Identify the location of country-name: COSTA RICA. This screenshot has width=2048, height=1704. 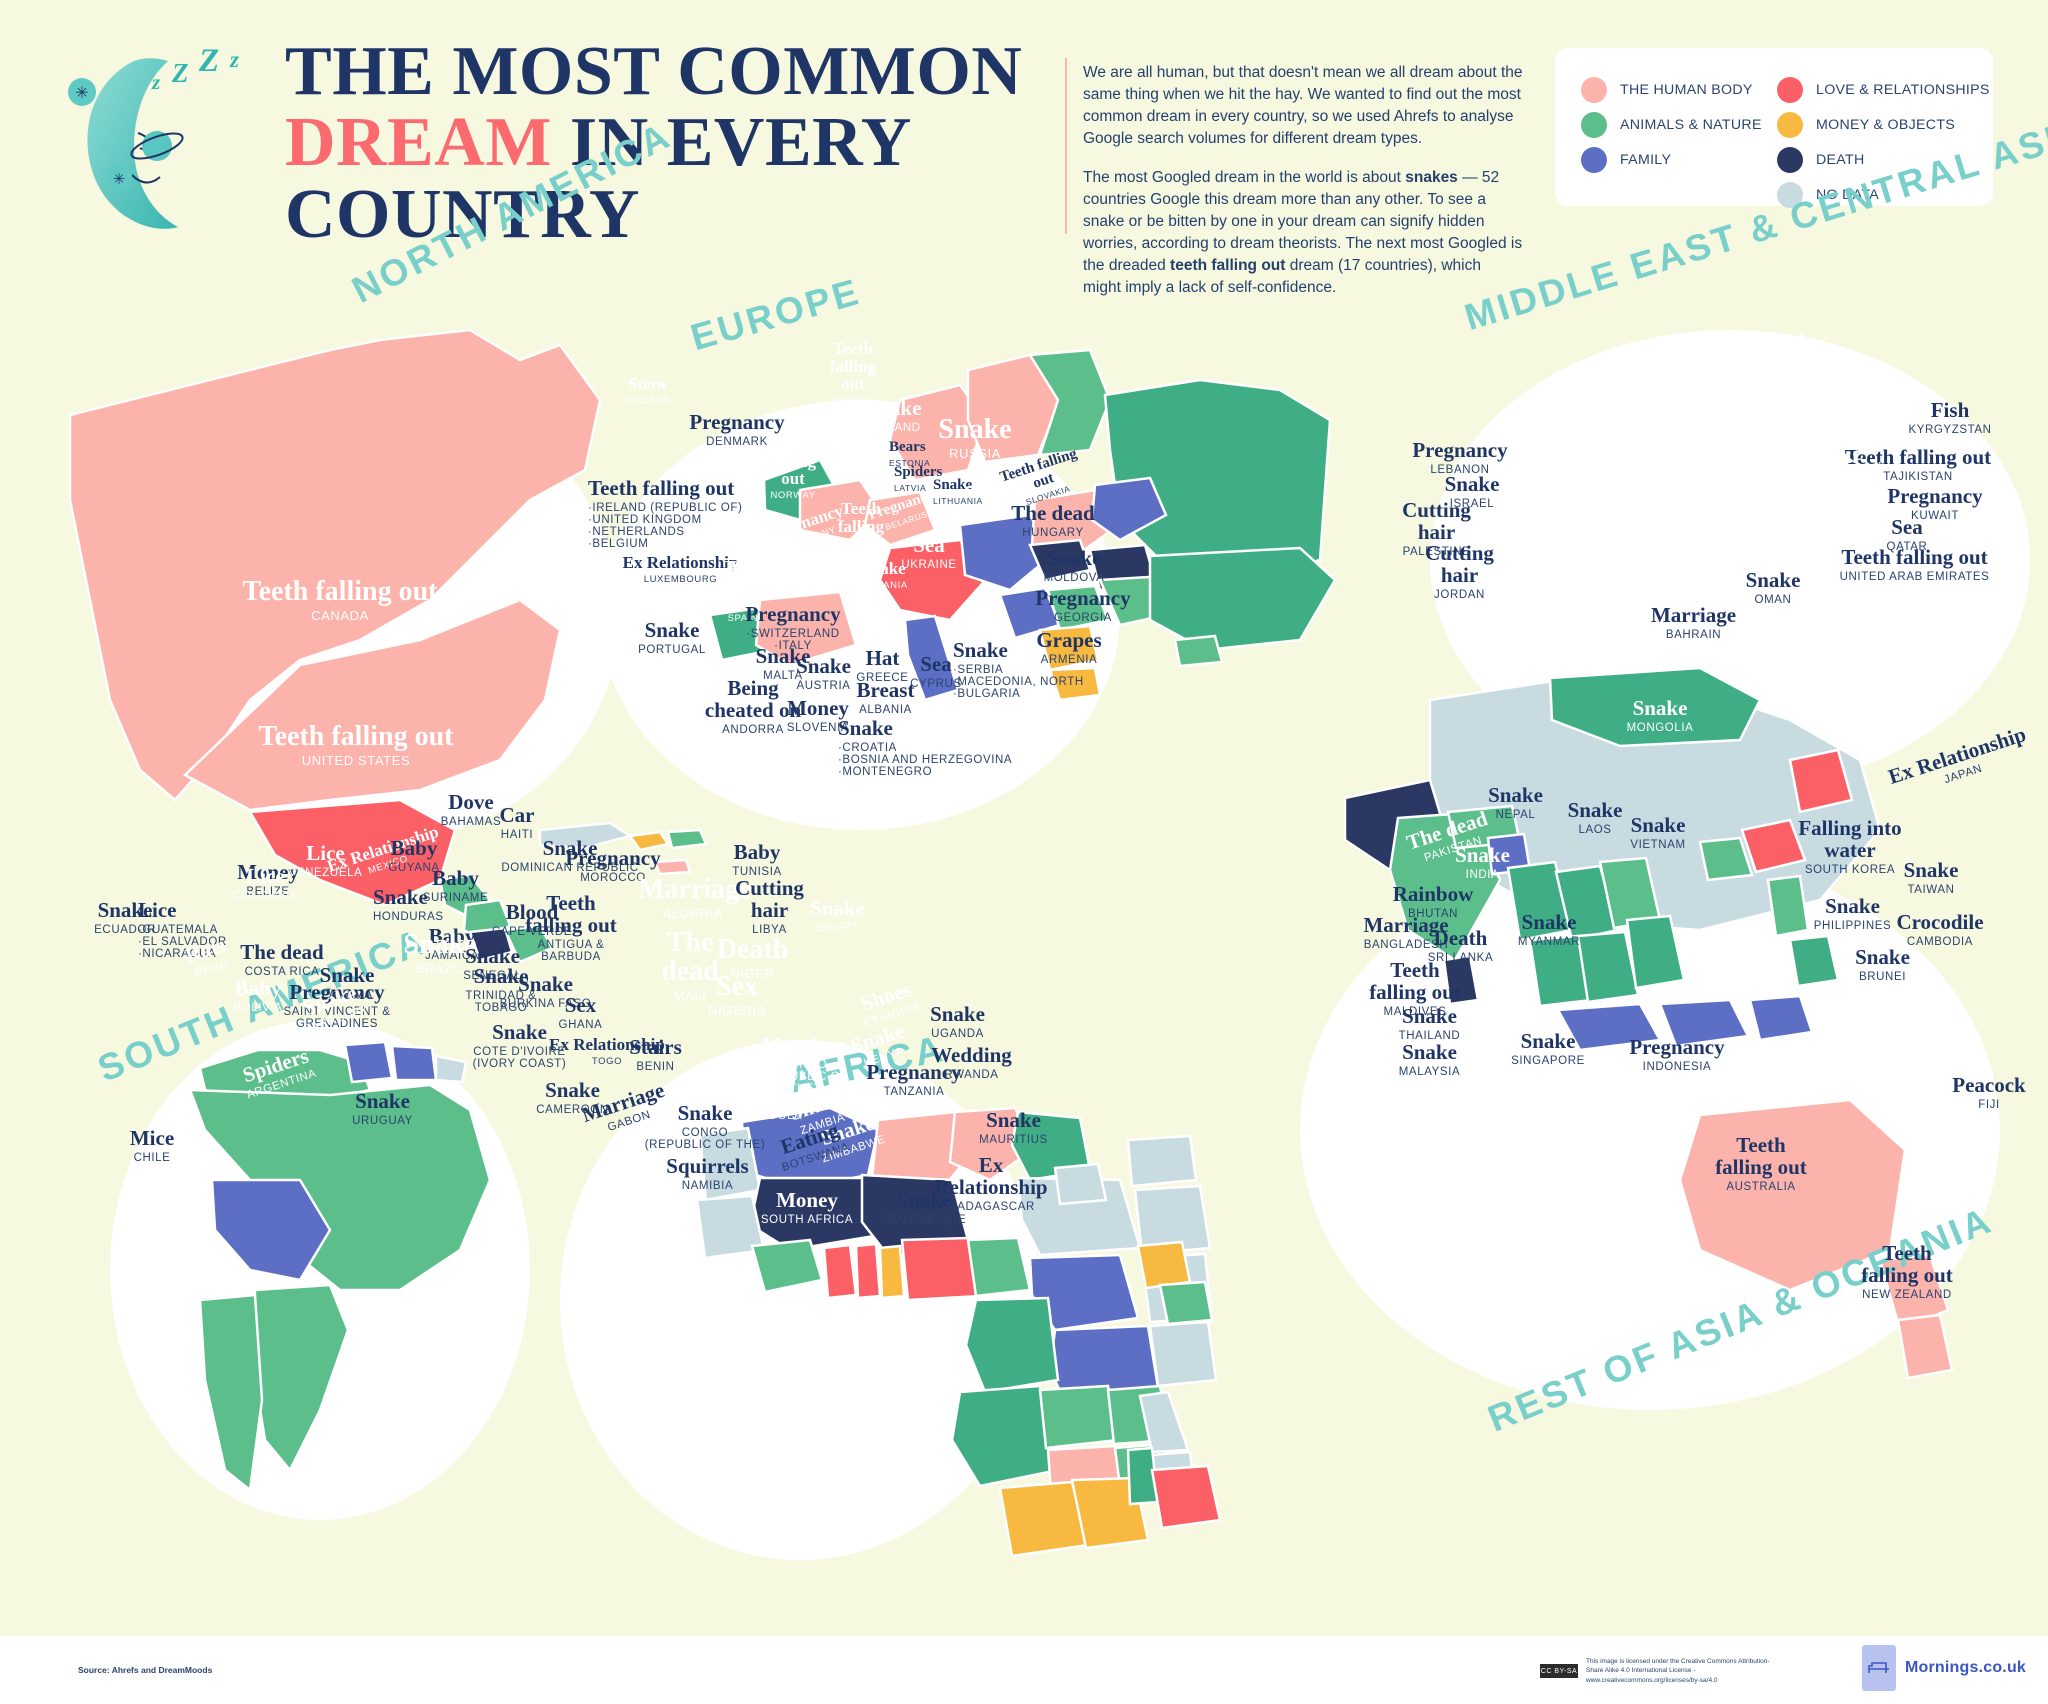
(282, 971).